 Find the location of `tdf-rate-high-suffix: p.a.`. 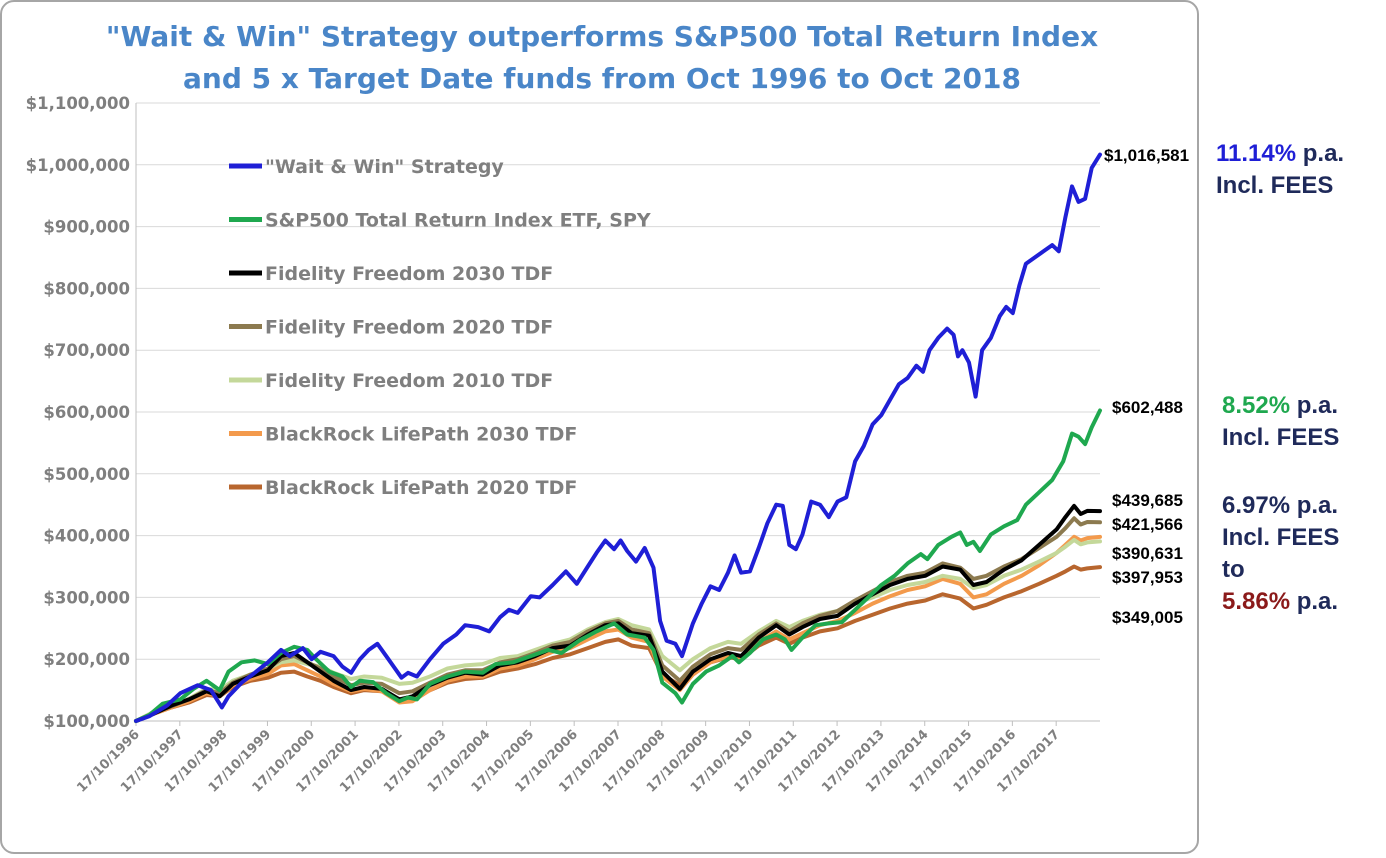

tdf-rate-high-suffix: p.a. is located at coordinates (1314, 505).